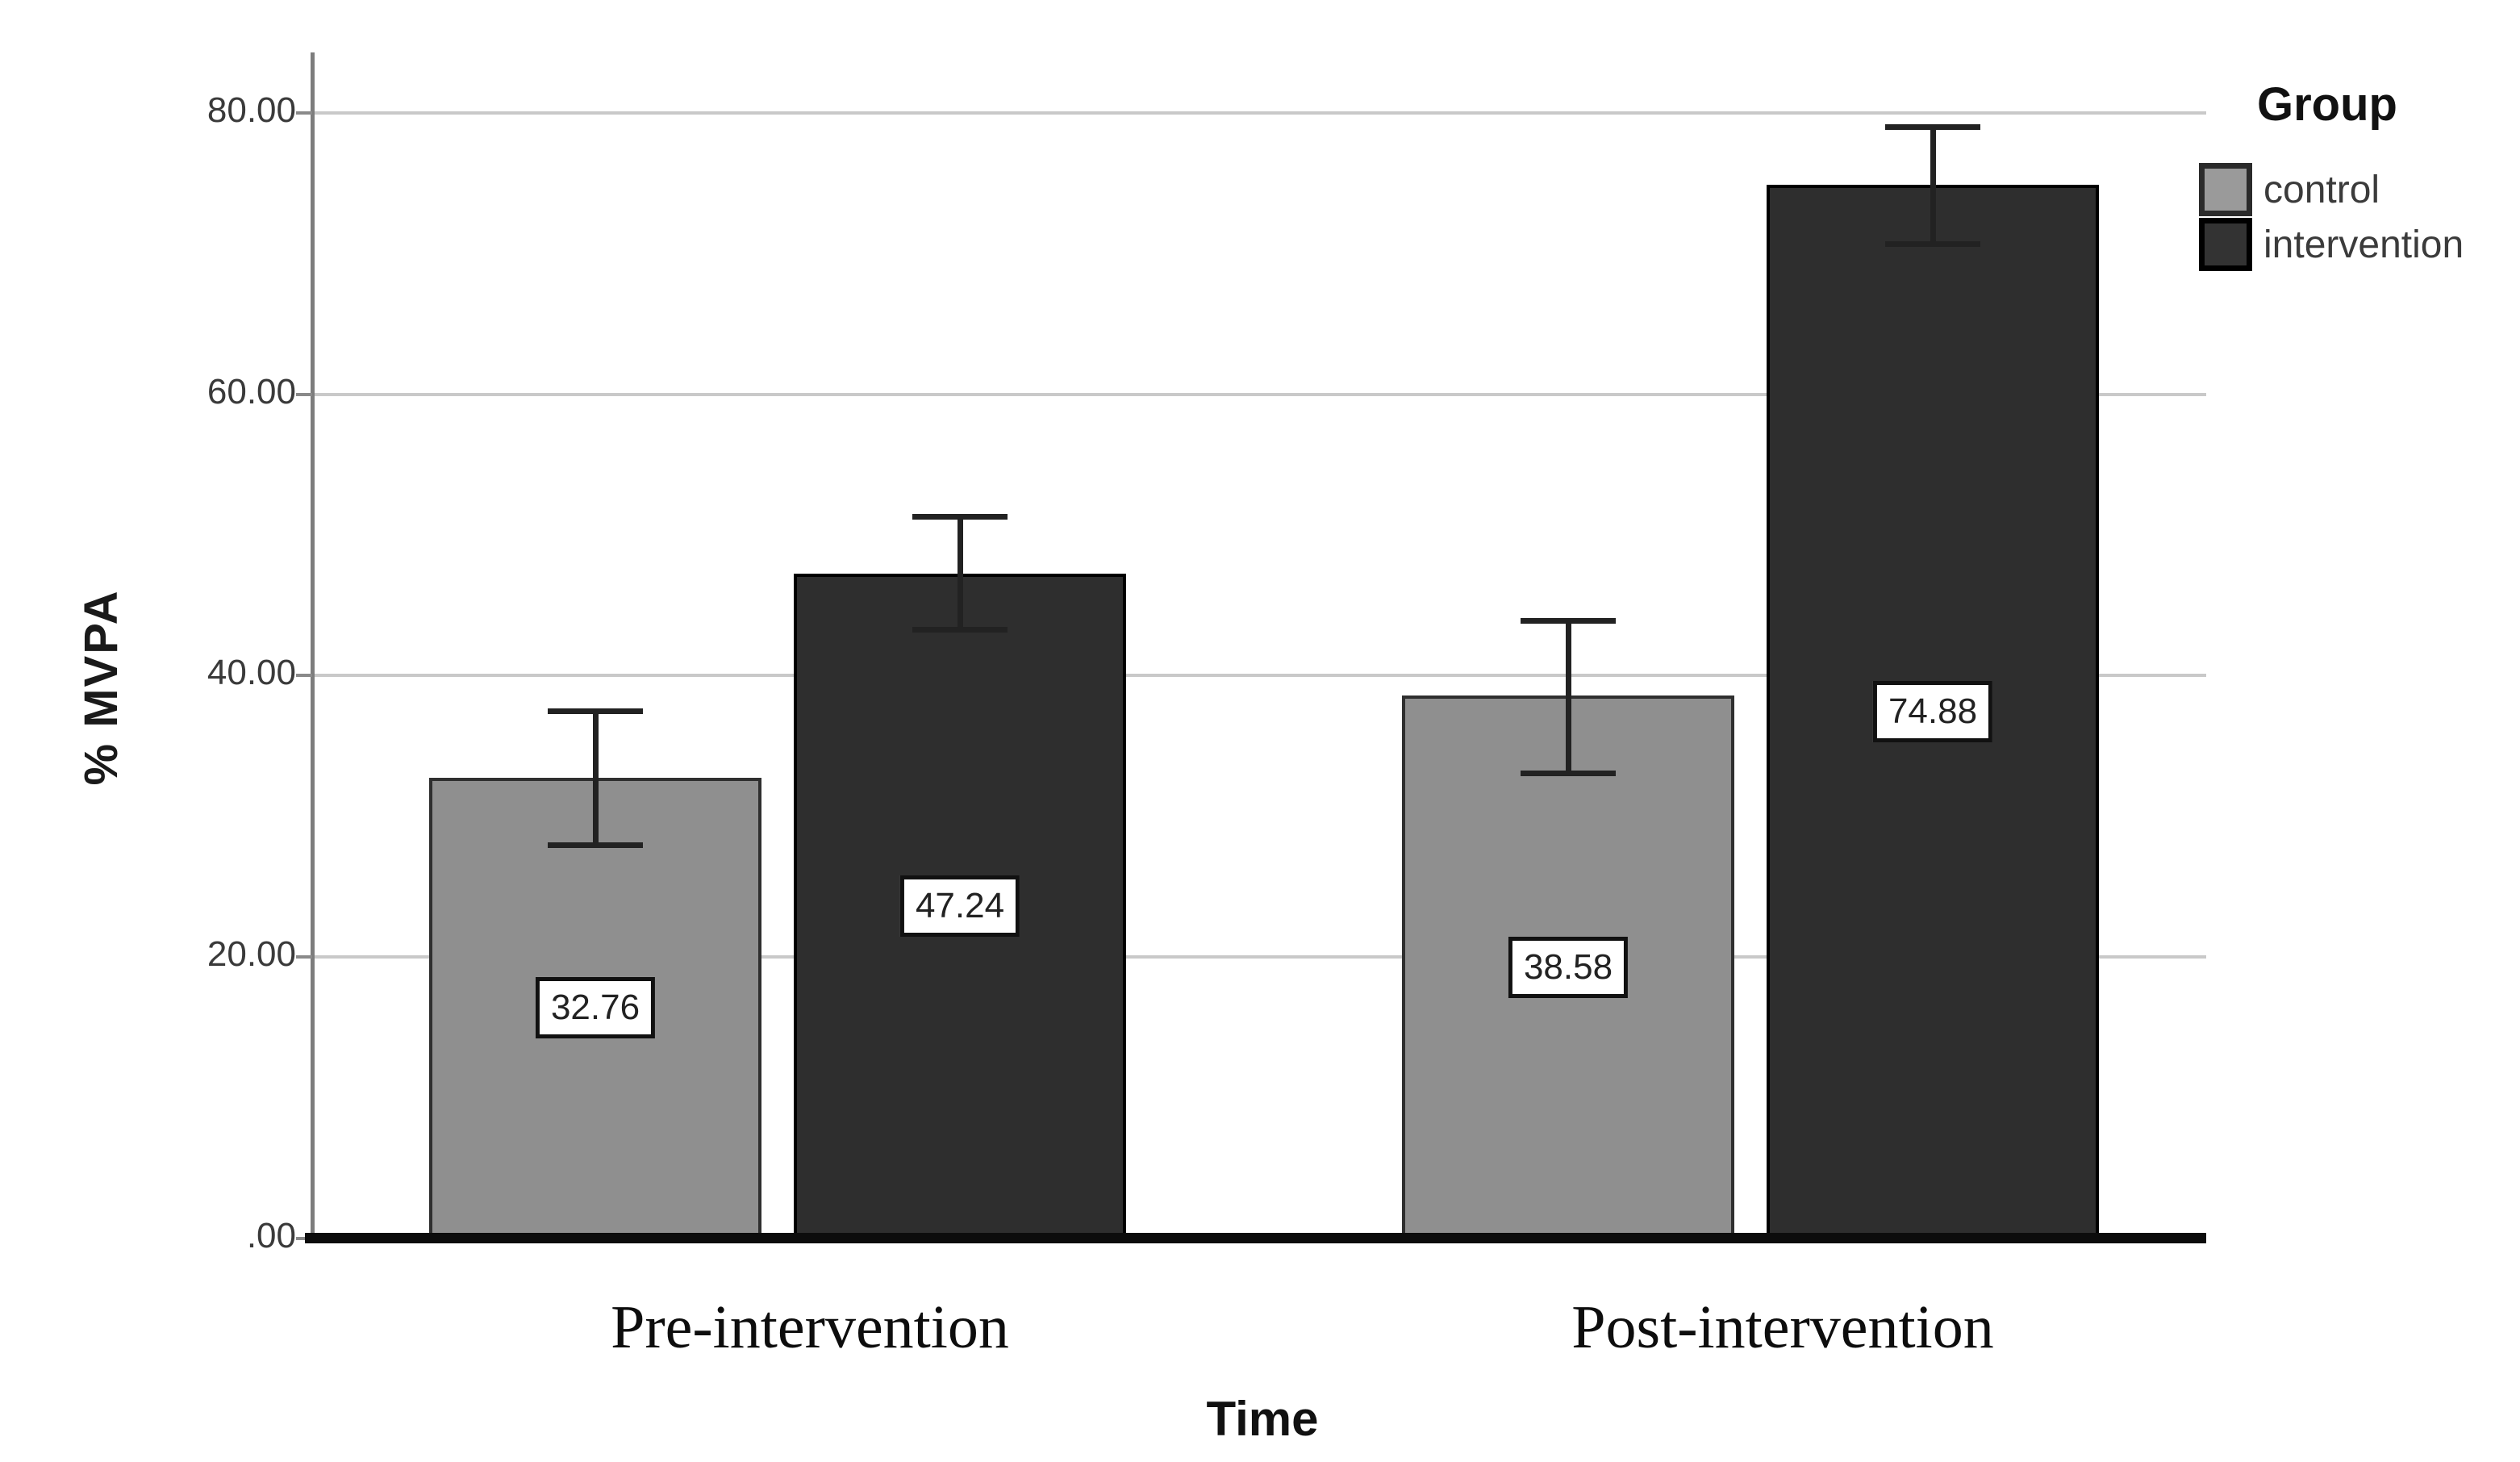  What do you see at coordinates (252, 110) in the screenshot?
I see `y-tick-label: 80.00` at bounding box center [252, 110].